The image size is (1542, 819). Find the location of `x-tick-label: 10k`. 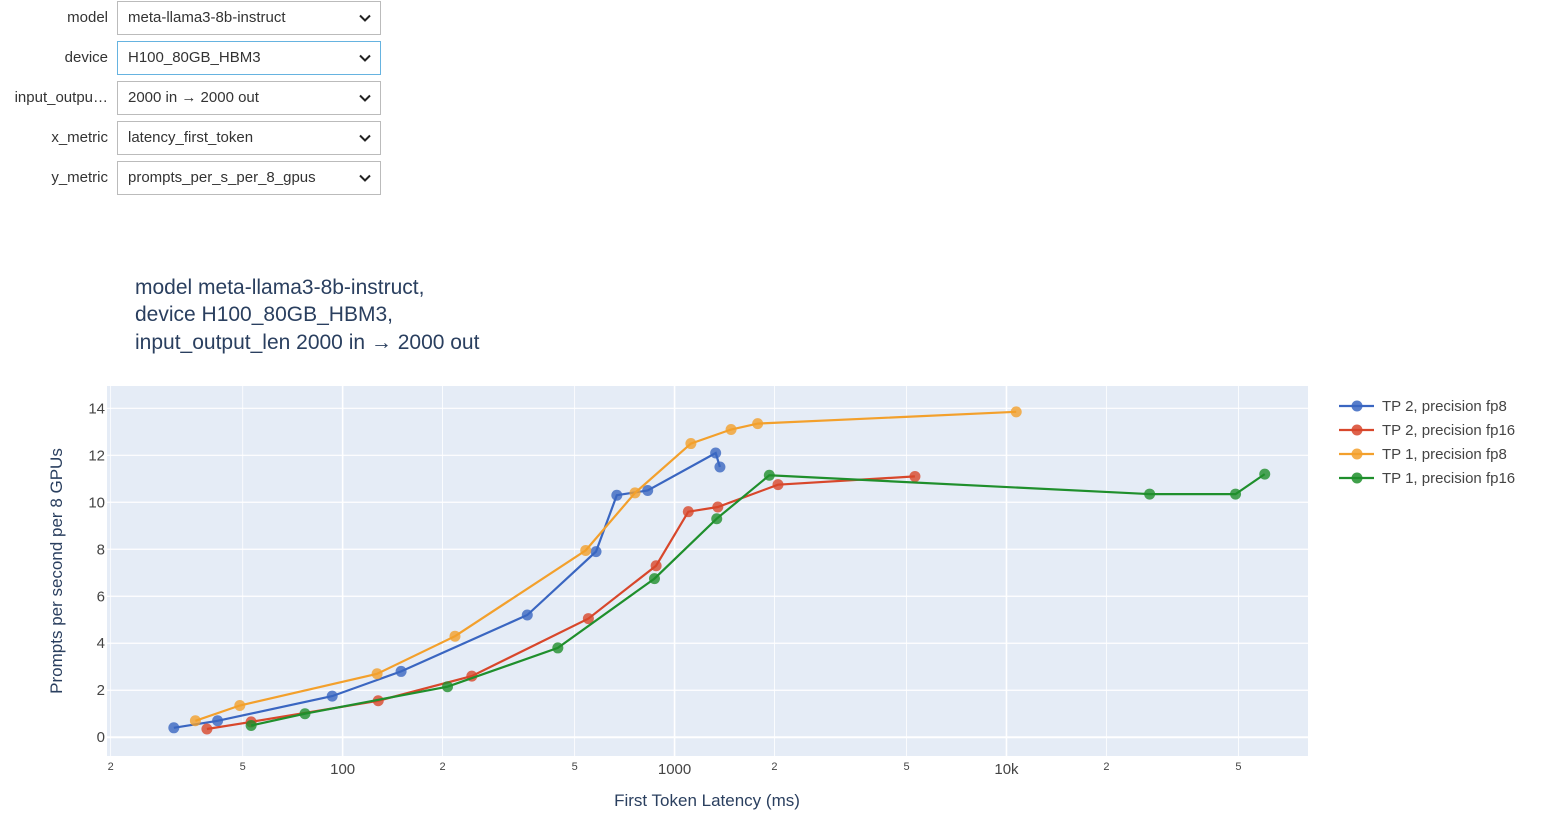

x-tick-label: 10k is located at coordinates (1006, 769).